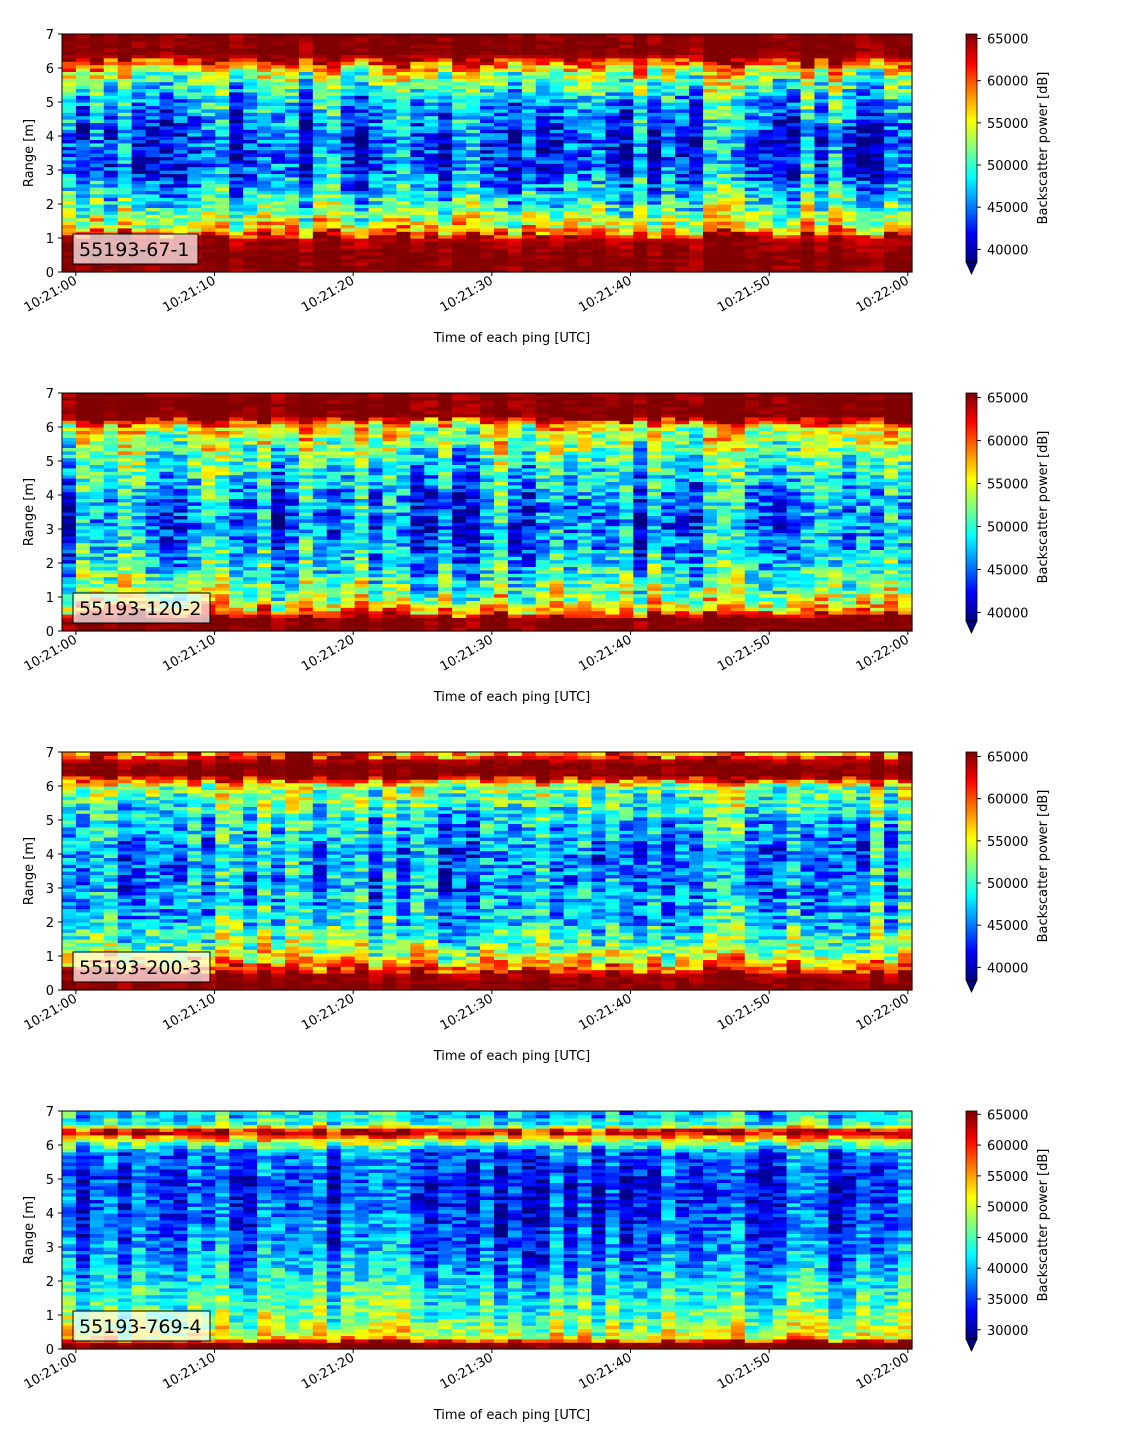 This screenshot has width=1140, height=1436. I want to click on colorbar-tick-label: 55000, so click(1007, 124).